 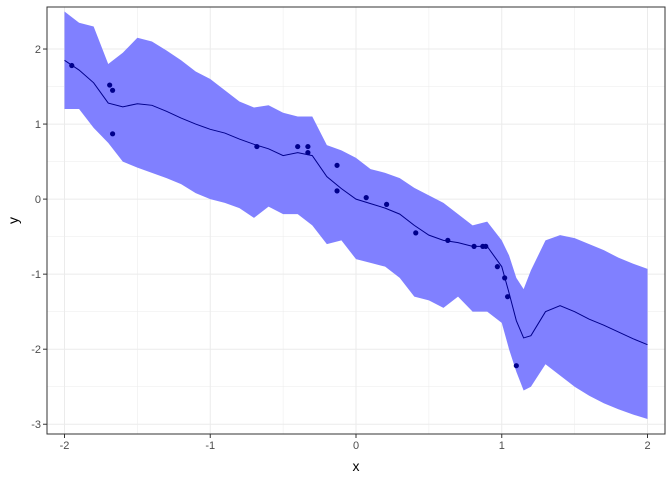 I want to click on y-axis-title: y, so click(x=13, y=220).